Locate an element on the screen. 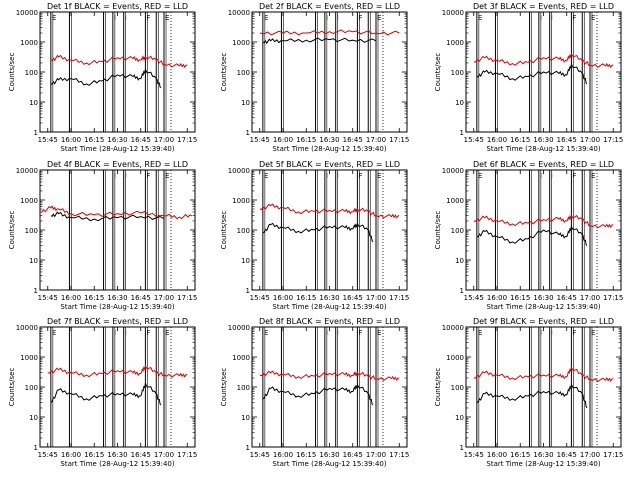  chart-title: Det 9f BLACK = Events, RED = LLD is located at coordinates (543, 321).